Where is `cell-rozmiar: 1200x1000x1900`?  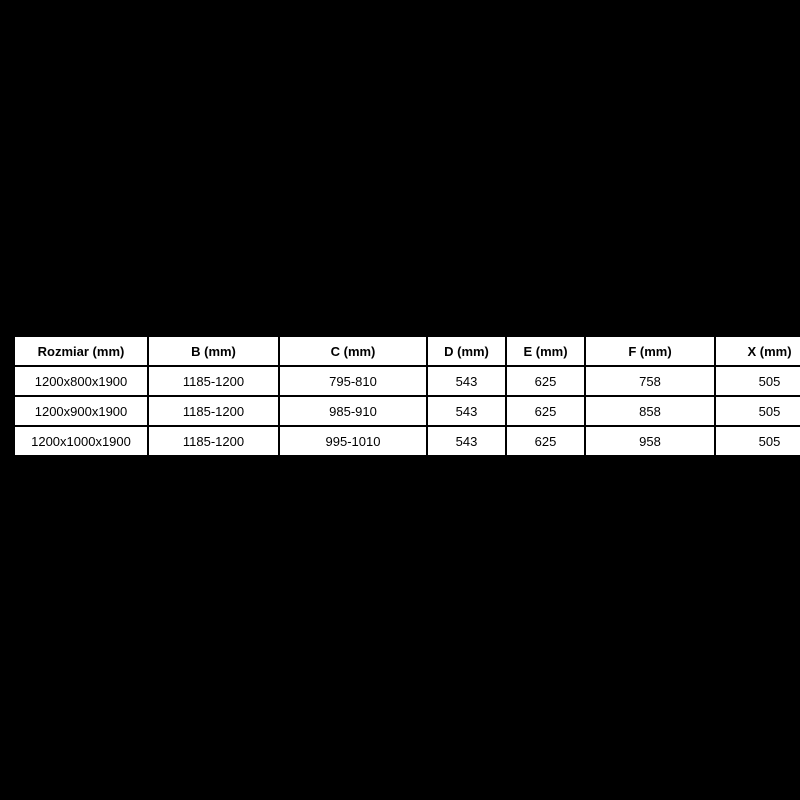 cell-rozmiar: 1200x1000x1900 is located at coordinates (81, 441).